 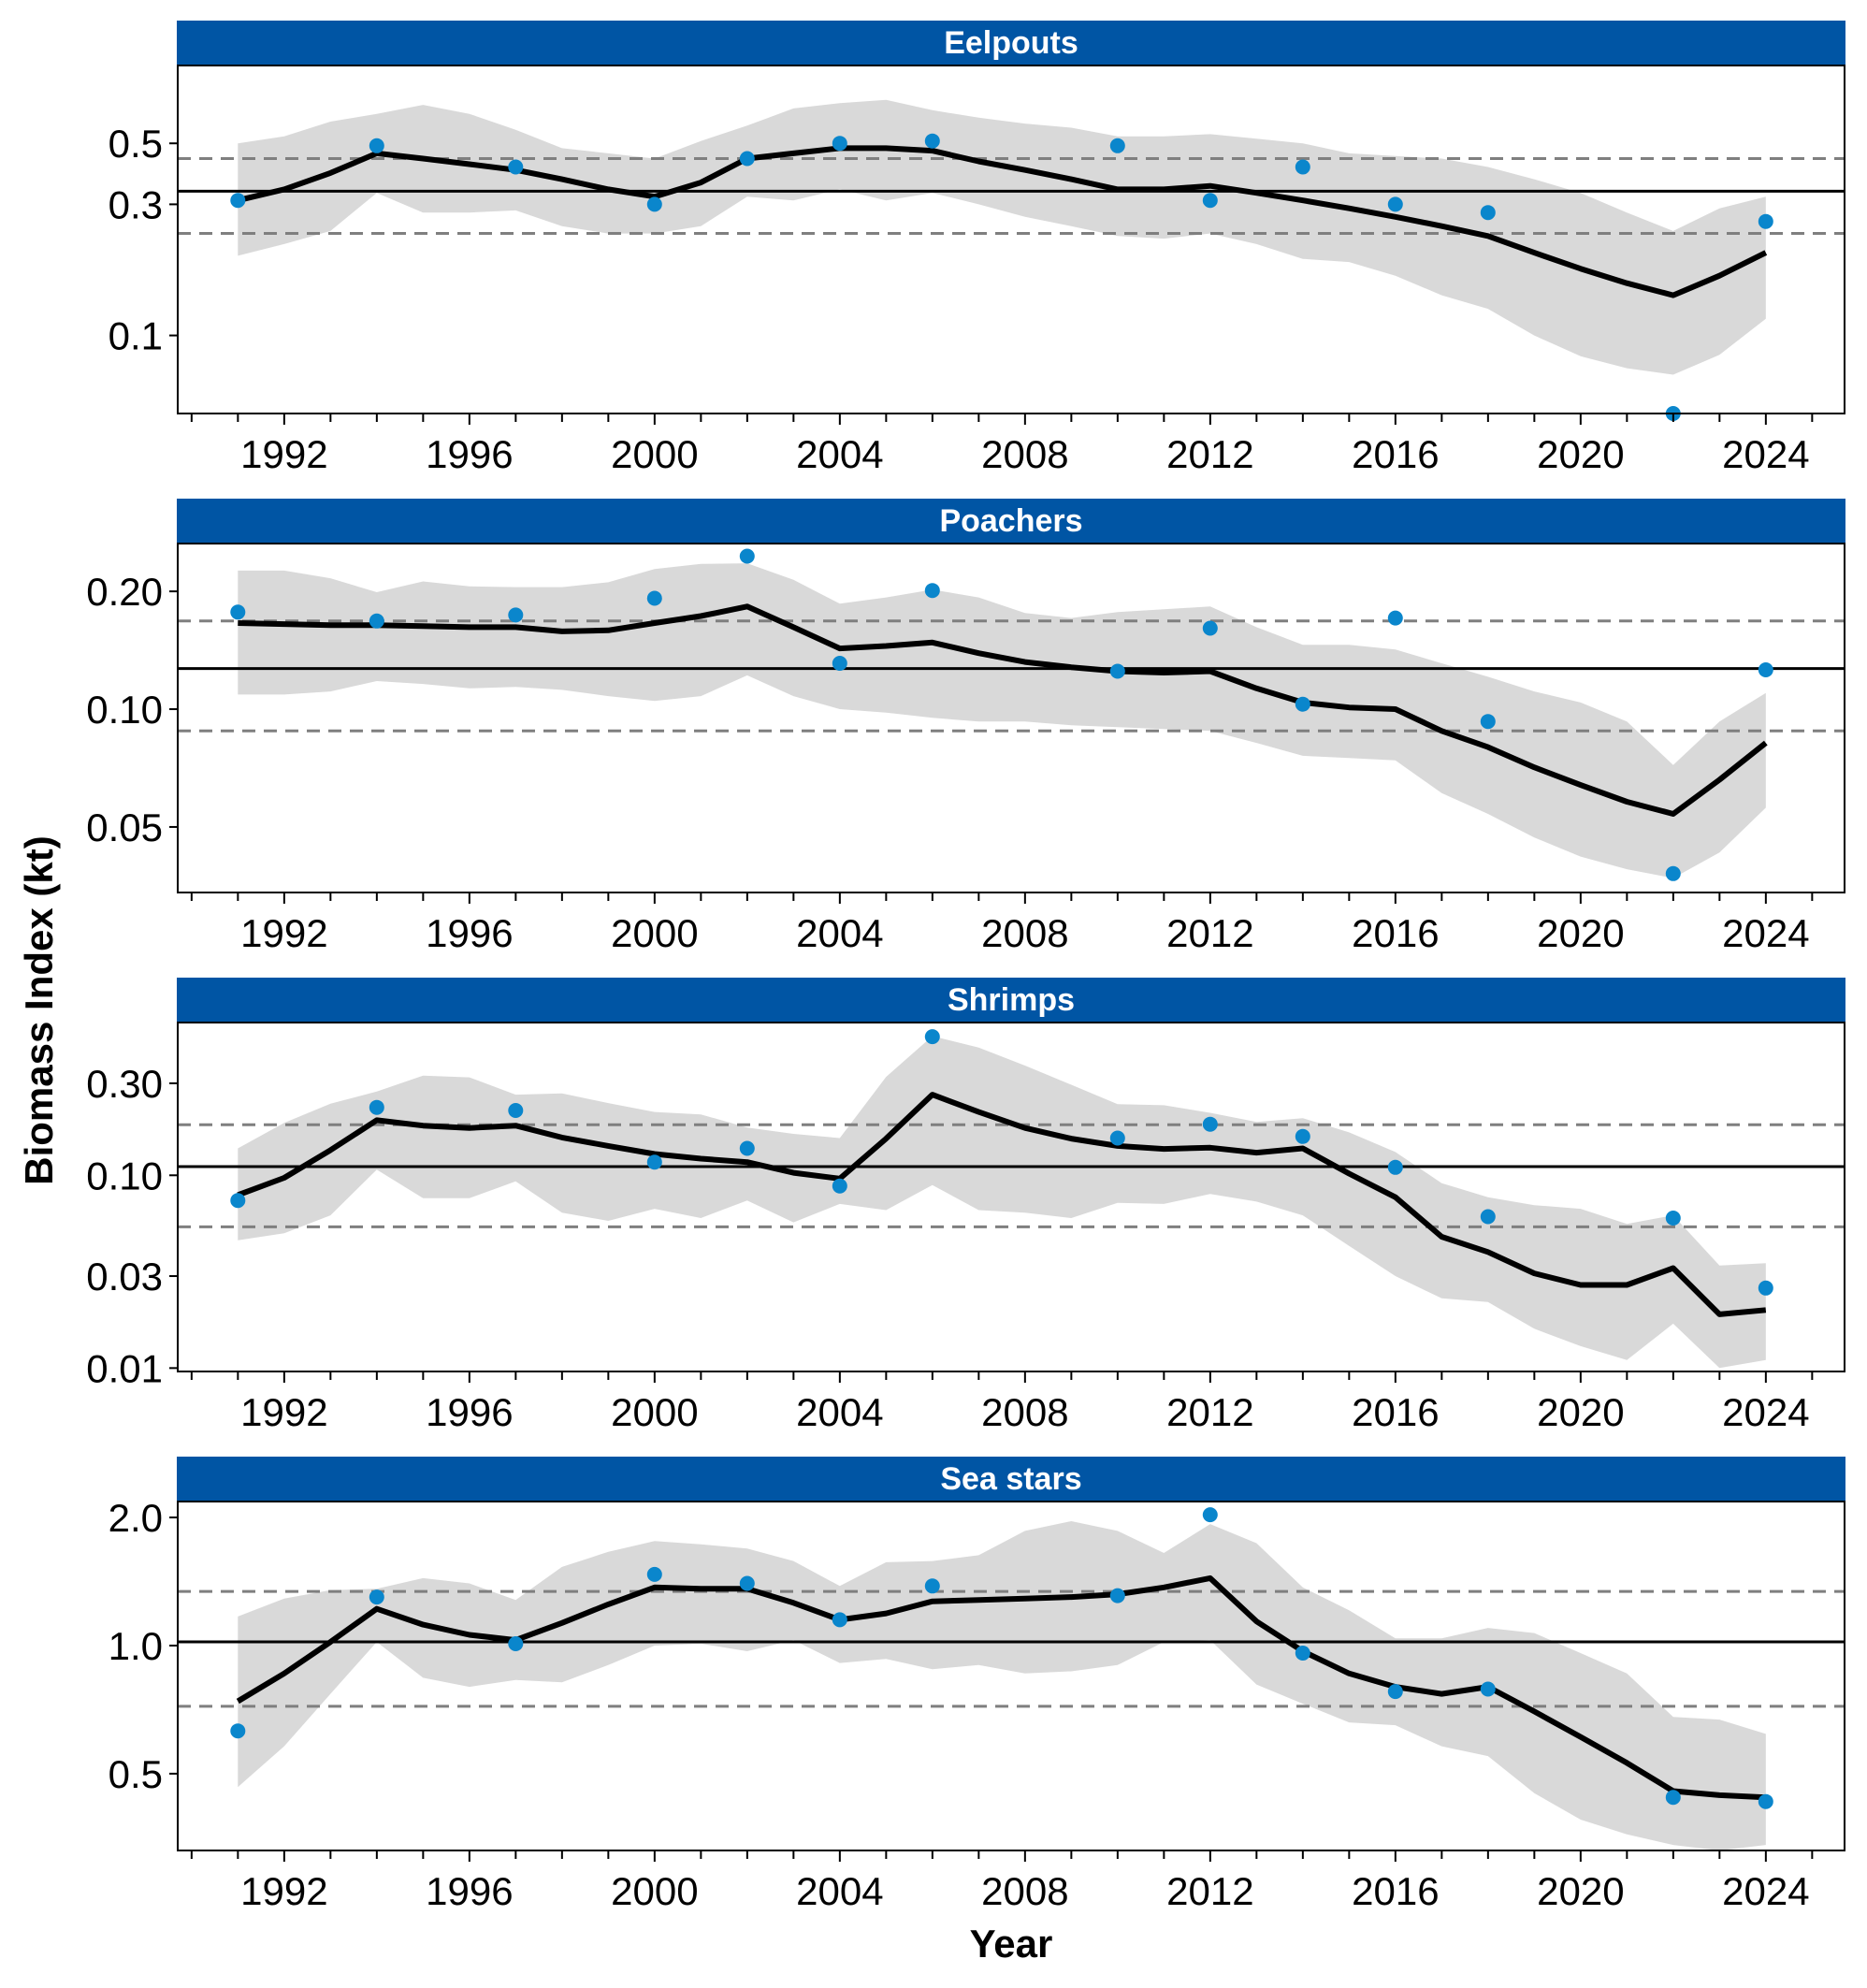 I want to click on y-tick-label: 0.01, so click(x=124, y=1368).